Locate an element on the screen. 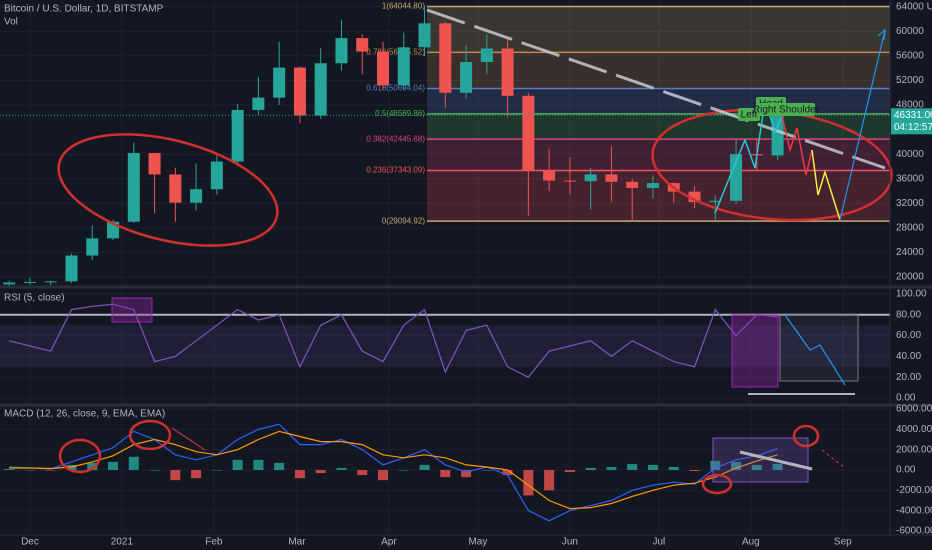 This screenshot has height=550, width=932. line is located at coordinates (776, 460).